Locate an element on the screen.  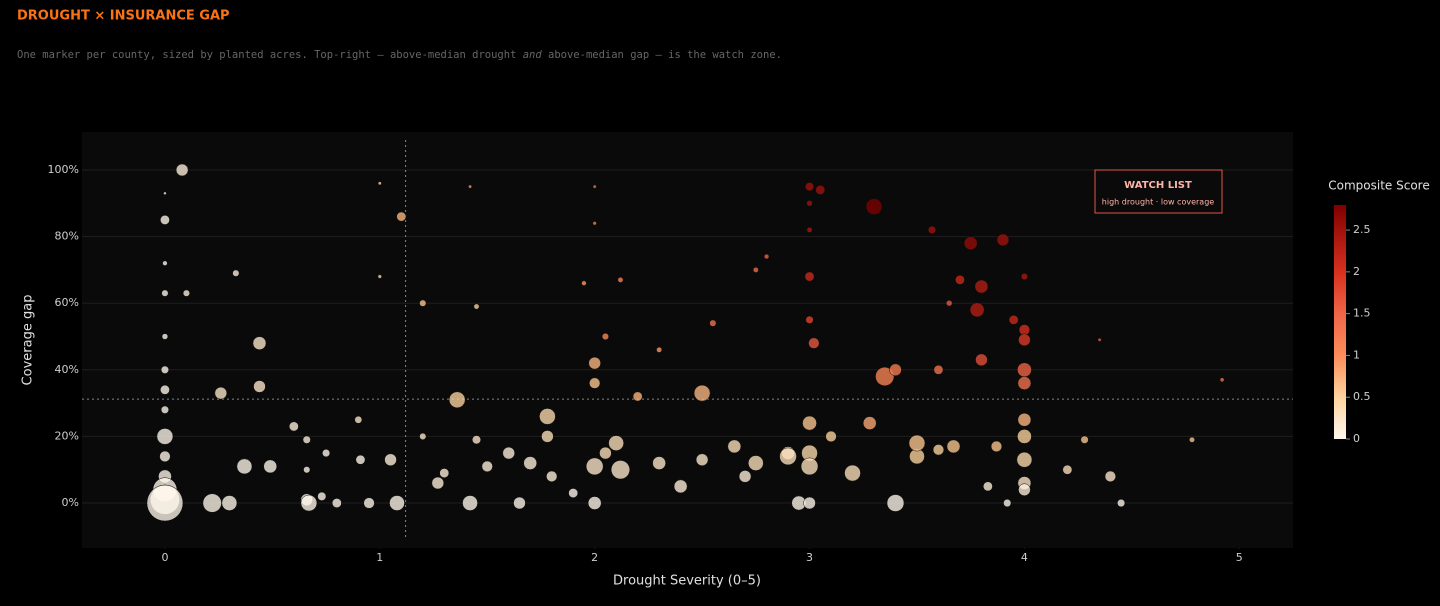
colorbar-tick-label: 2.5 is located at coordinates (1362, 229).